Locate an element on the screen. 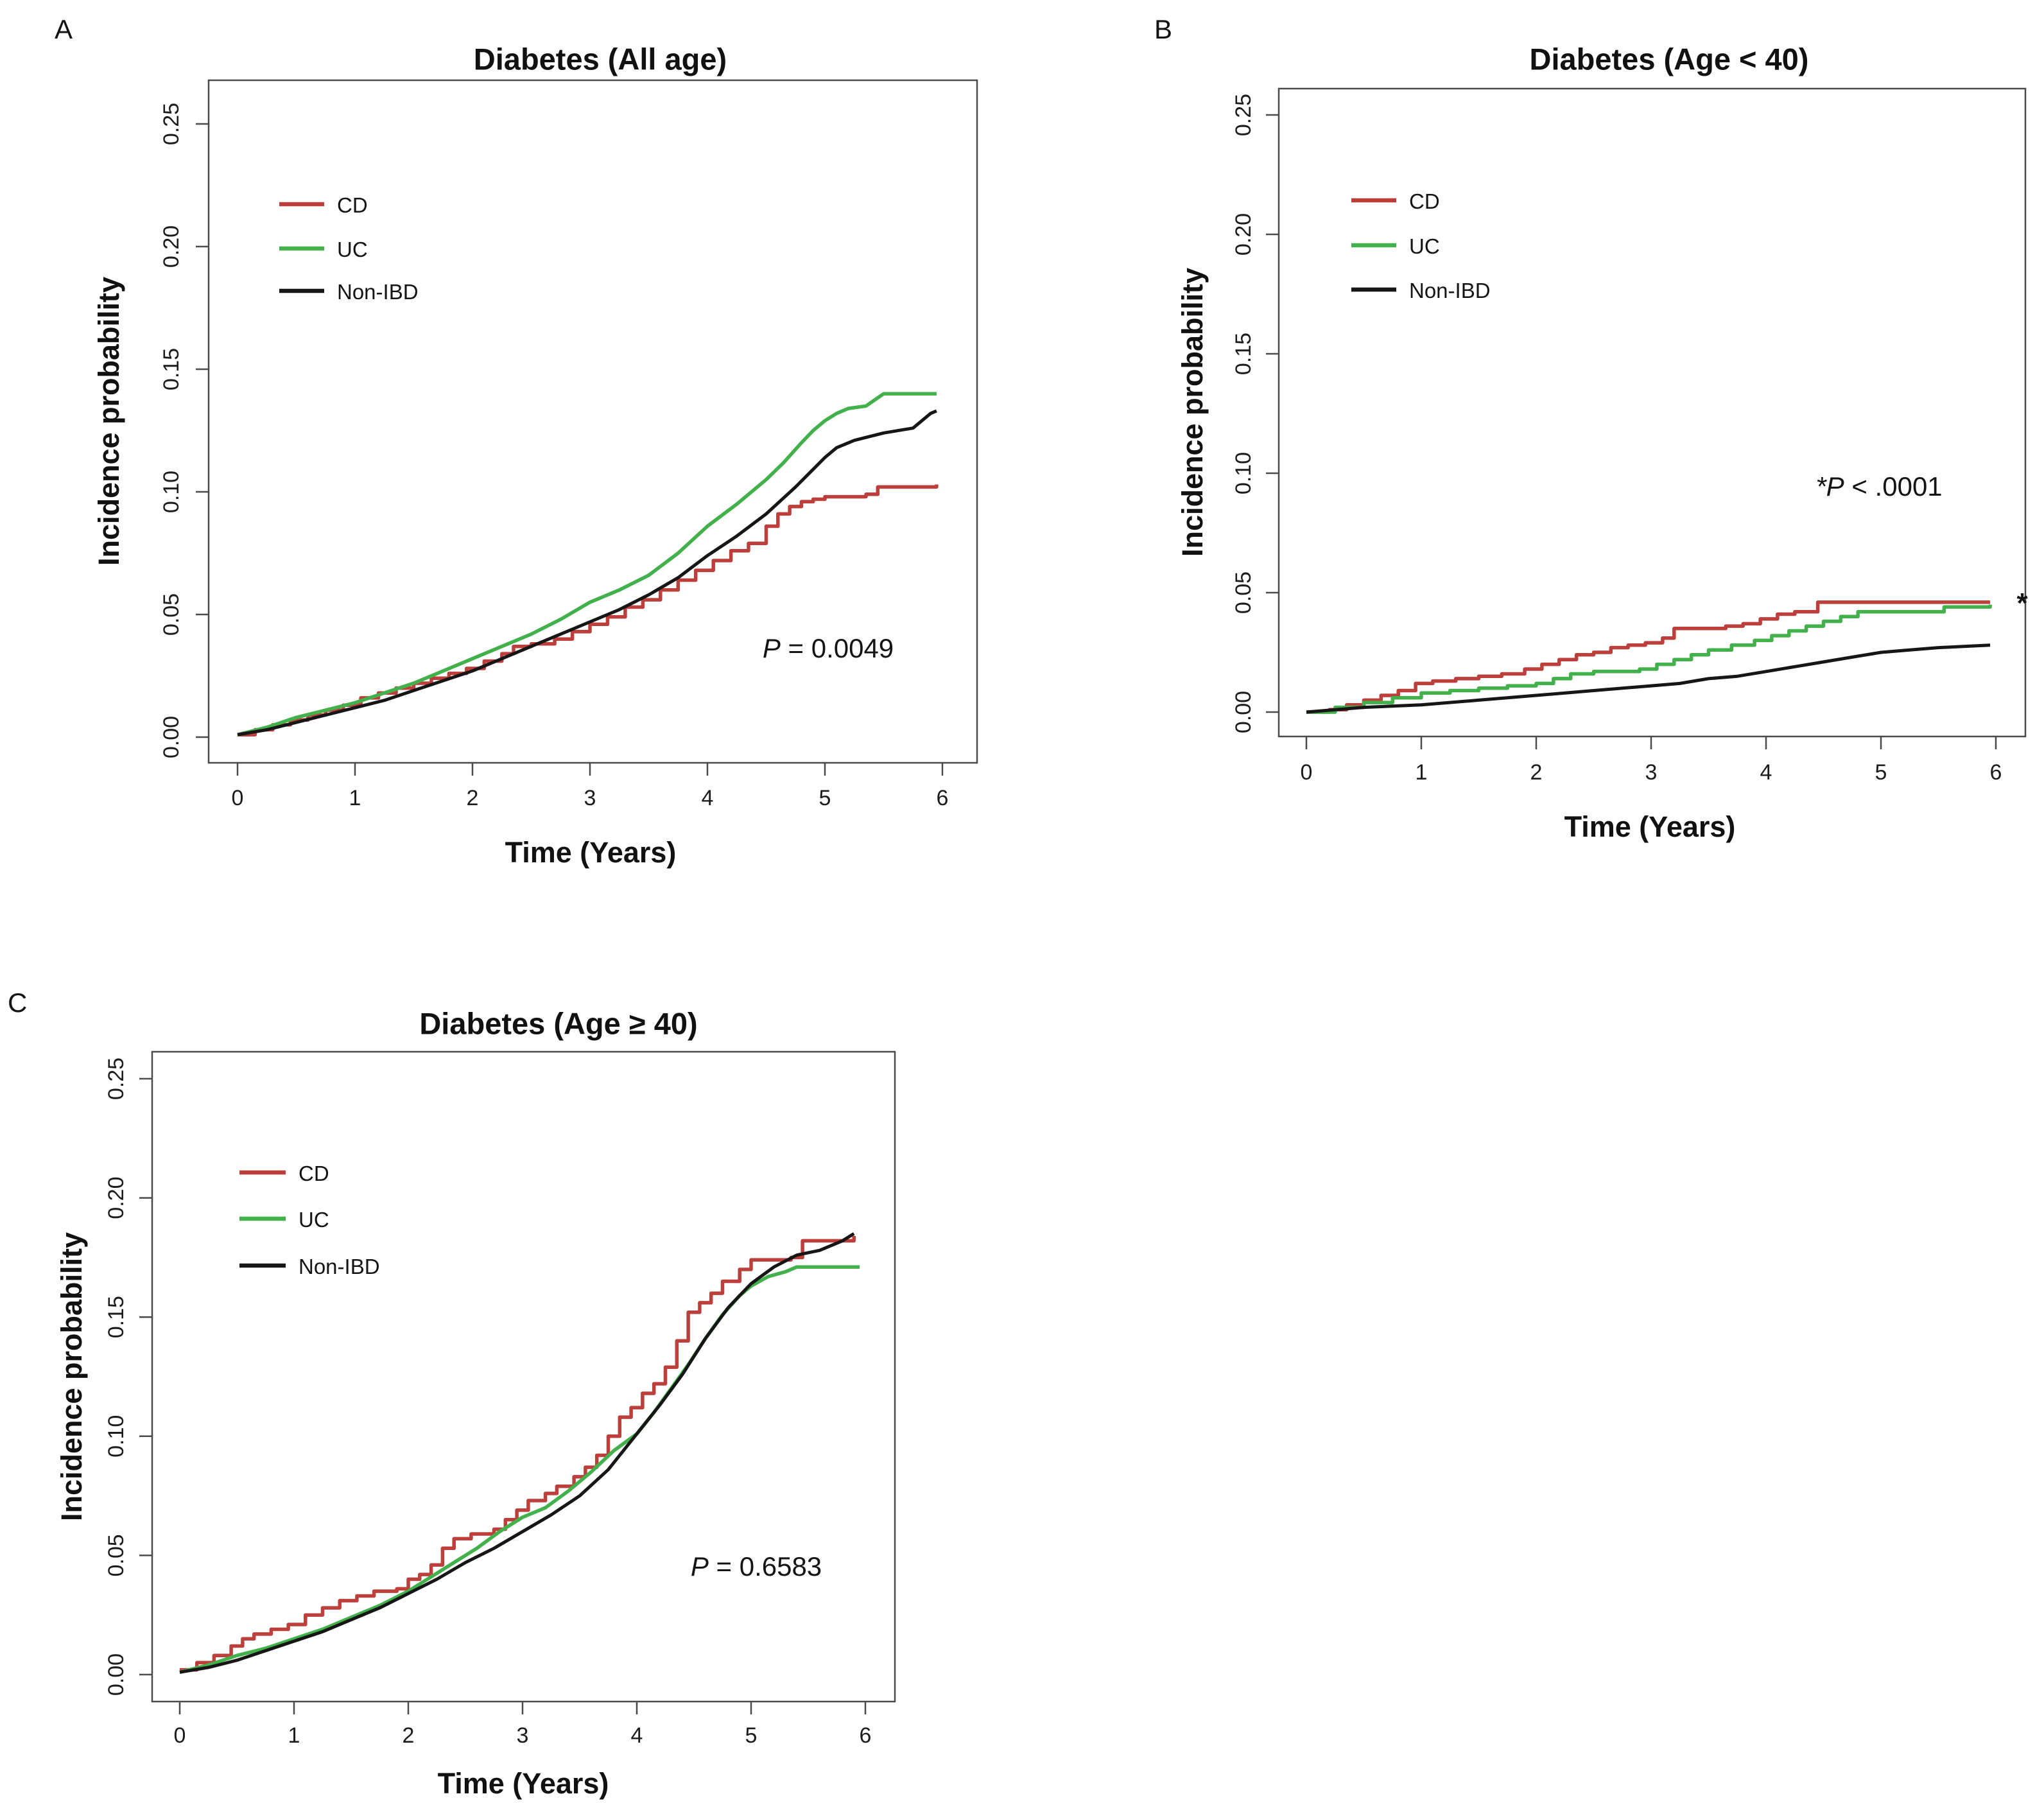 The width and height of the screenshot is (2044, 1803). panel-b-curve-uc is located at coordinates (1649, 659).